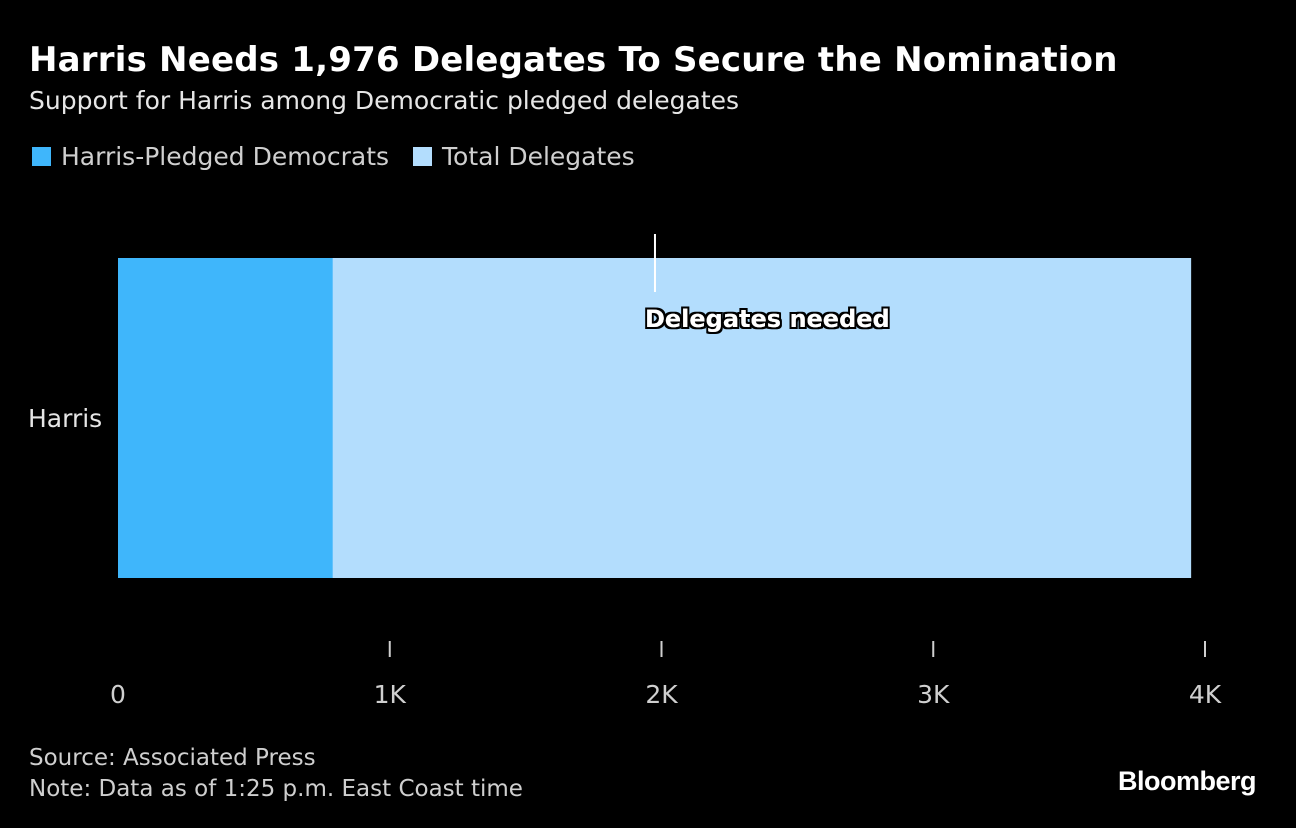 The height and width of the screenshot is (828, 1296). What do you see at coordinates (1187, 781) in the screenshot?
I see `bloomberg-logo: Bloomberg` at bounding box center [1187, 781].